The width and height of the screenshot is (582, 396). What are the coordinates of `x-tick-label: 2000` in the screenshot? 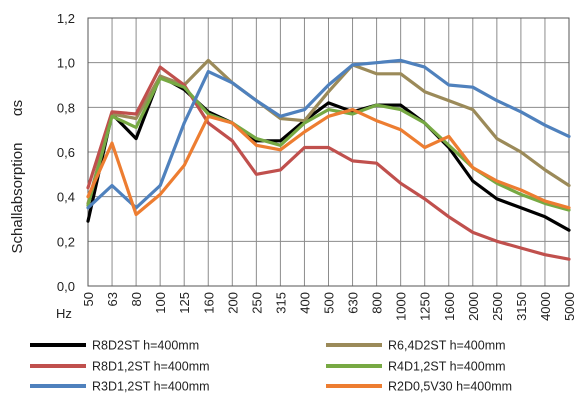 It's located at (473, 306).